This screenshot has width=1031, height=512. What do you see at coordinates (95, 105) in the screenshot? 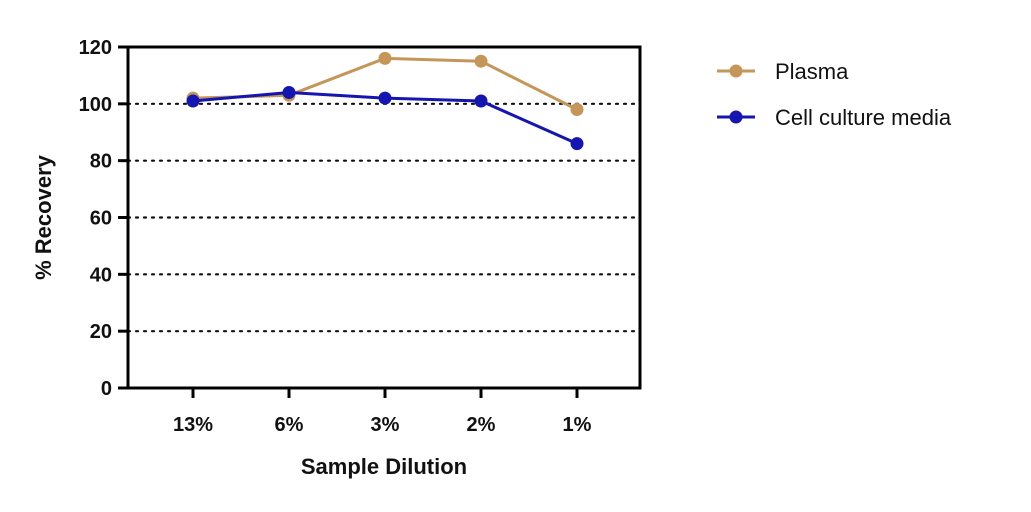
I see `y-tick-label-100: 100` at bounding box center [95, 105].